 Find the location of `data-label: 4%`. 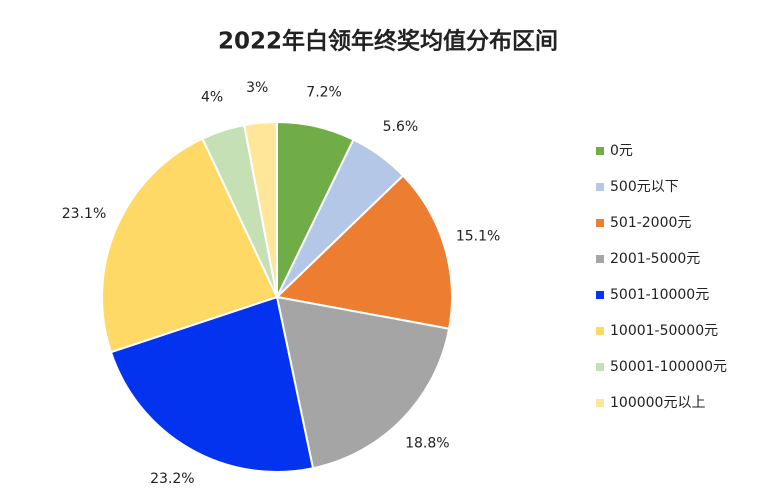

data-label: 4% is located at coordinates (212, 97).